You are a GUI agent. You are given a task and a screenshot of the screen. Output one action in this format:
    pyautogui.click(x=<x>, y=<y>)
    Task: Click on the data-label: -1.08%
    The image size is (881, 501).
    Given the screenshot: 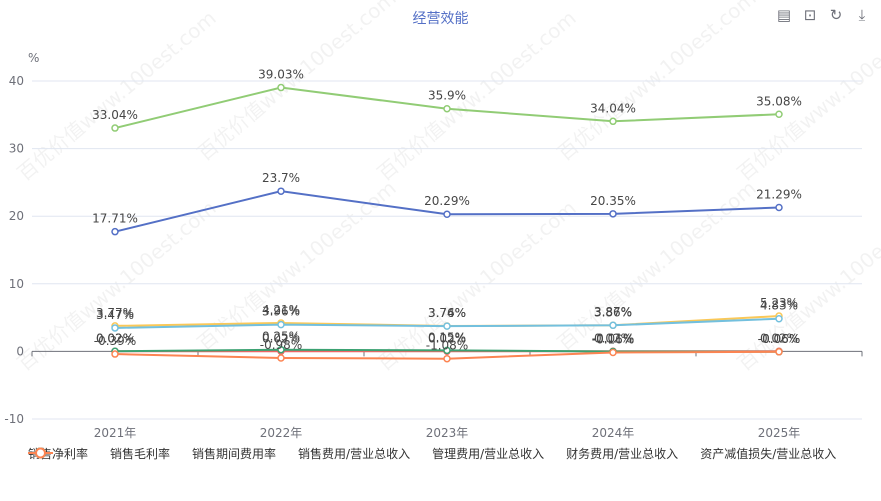 What is the action you would take?
    pyautogui.click(x=447, y=346)
    